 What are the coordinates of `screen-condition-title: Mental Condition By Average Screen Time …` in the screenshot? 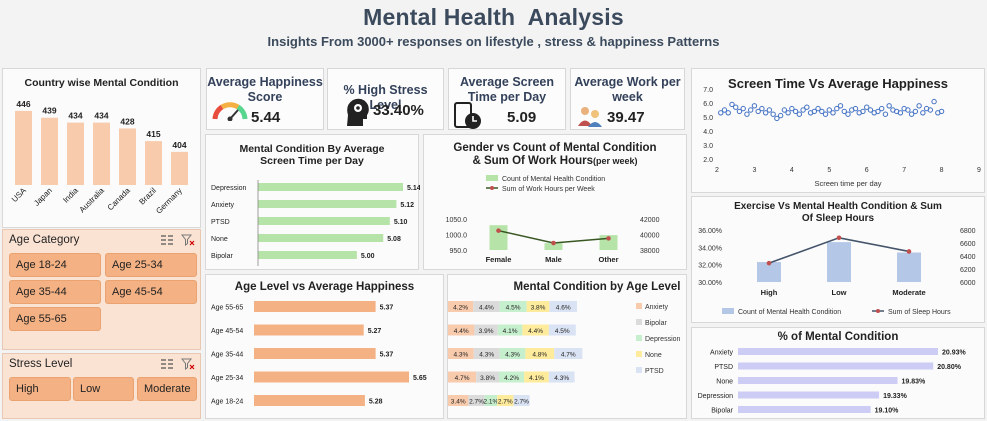 It's located at (312, 155).